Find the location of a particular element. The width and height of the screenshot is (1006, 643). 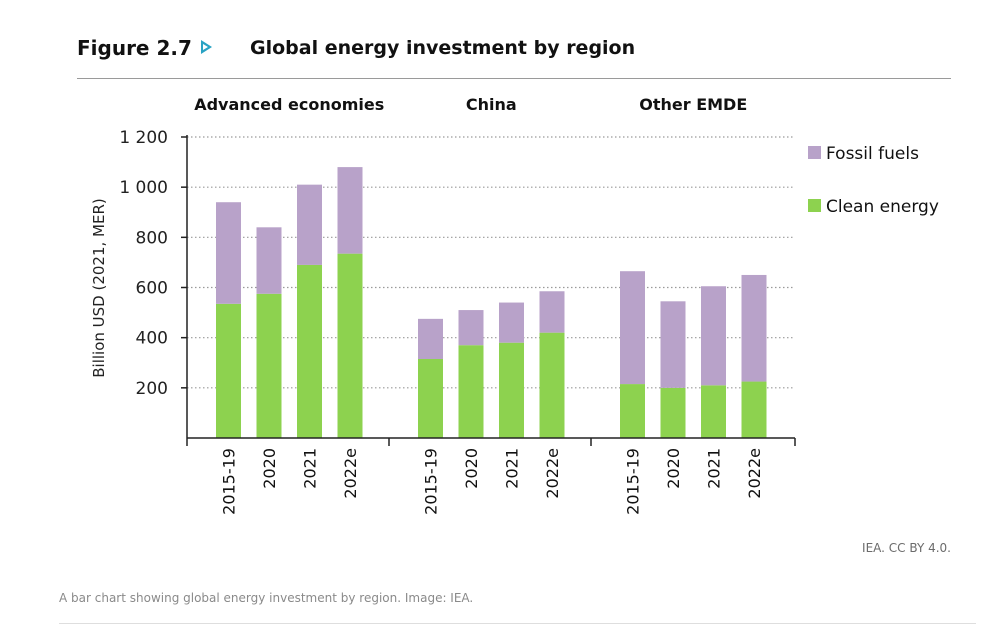

y-tick-label: 1 200 is located at coordinates (143, 138).